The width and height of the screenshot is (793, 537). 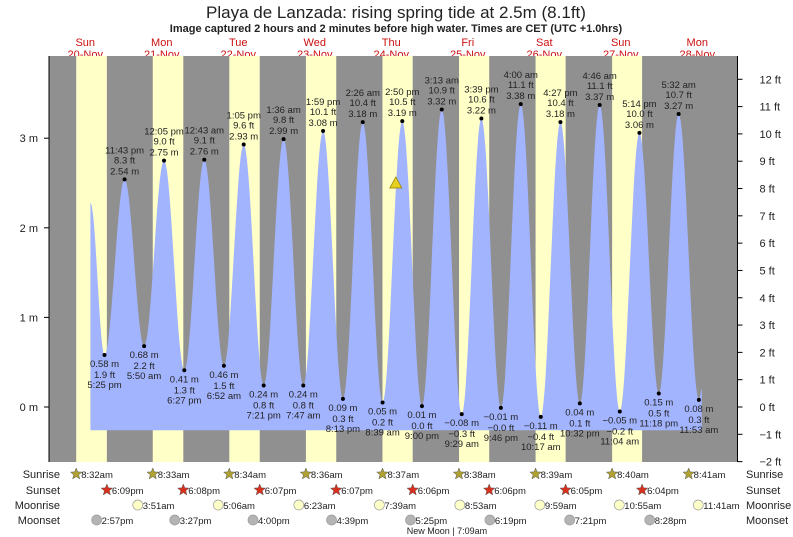 What do you see at coordinates (263, 394) in the screenshot?
I see `low-tide-label-a: 0.24 m` at bounding box center [263, 394].